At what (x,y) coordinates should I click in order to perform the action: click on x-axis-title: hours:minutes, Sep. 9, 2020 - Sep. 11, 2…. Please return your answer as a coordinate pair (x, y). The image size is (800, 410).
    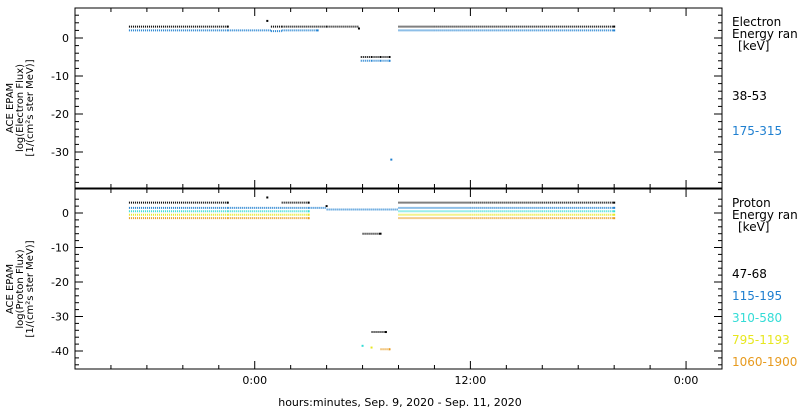
    Looking at the image, I should click on (400, 402).